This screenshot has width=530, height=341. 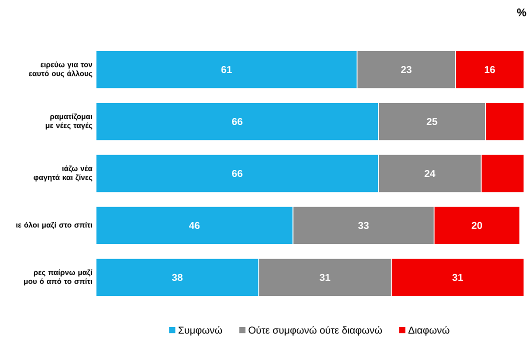 I want to click on data-label: 38, so click(x=177, y=277).